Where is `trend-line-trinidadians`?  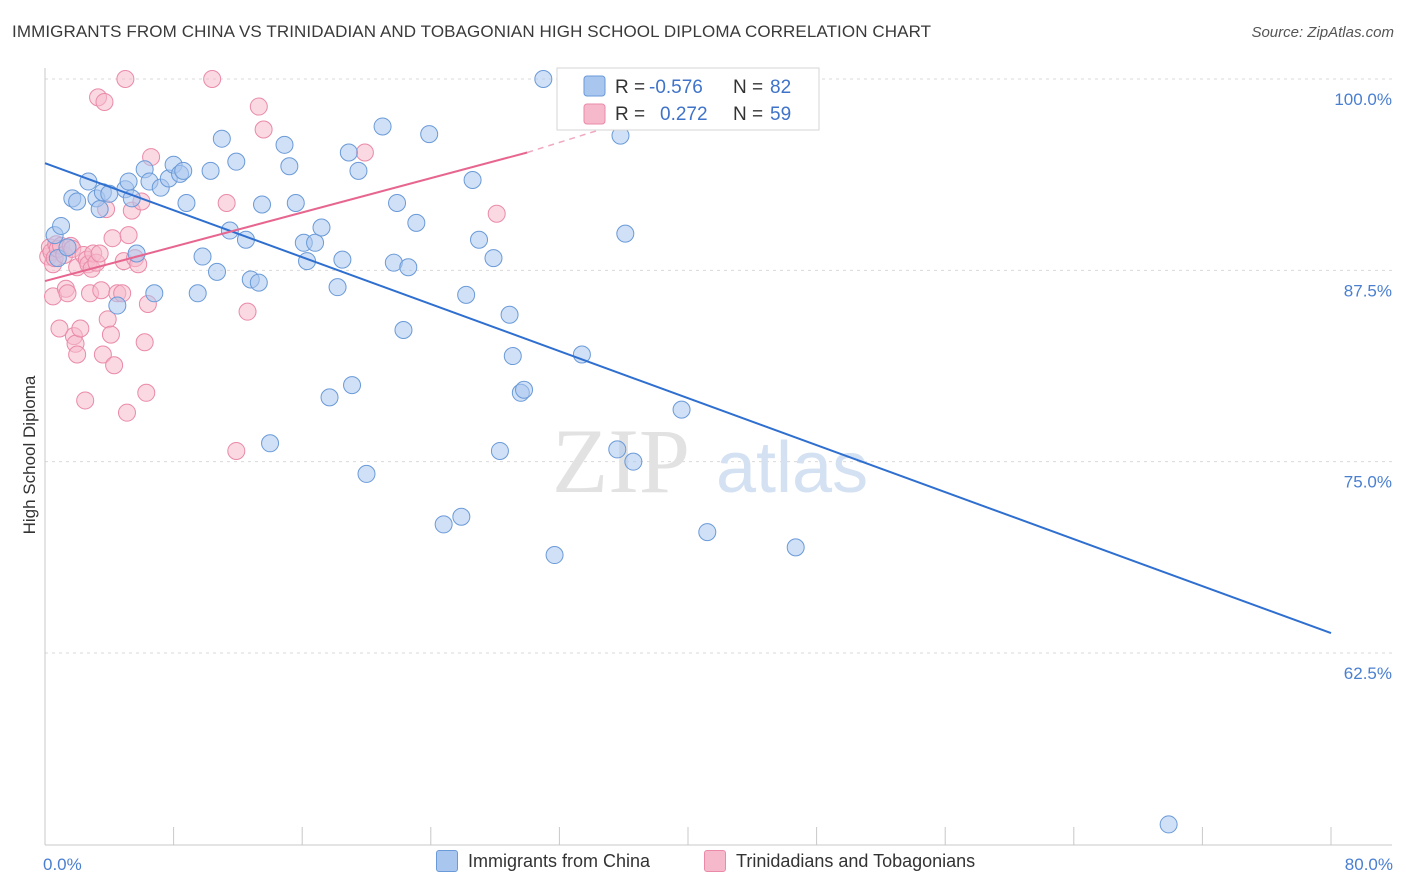
trend-line-trinidadians is located at coordinates (286, 217).